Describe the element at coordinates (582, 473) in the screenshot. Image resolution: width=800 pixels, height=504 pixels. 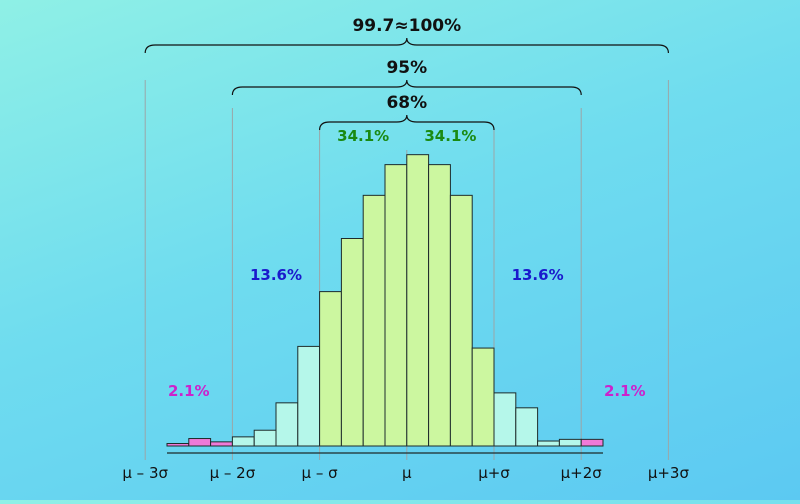
I see `x-tick-label: μ+2σ` at that location.